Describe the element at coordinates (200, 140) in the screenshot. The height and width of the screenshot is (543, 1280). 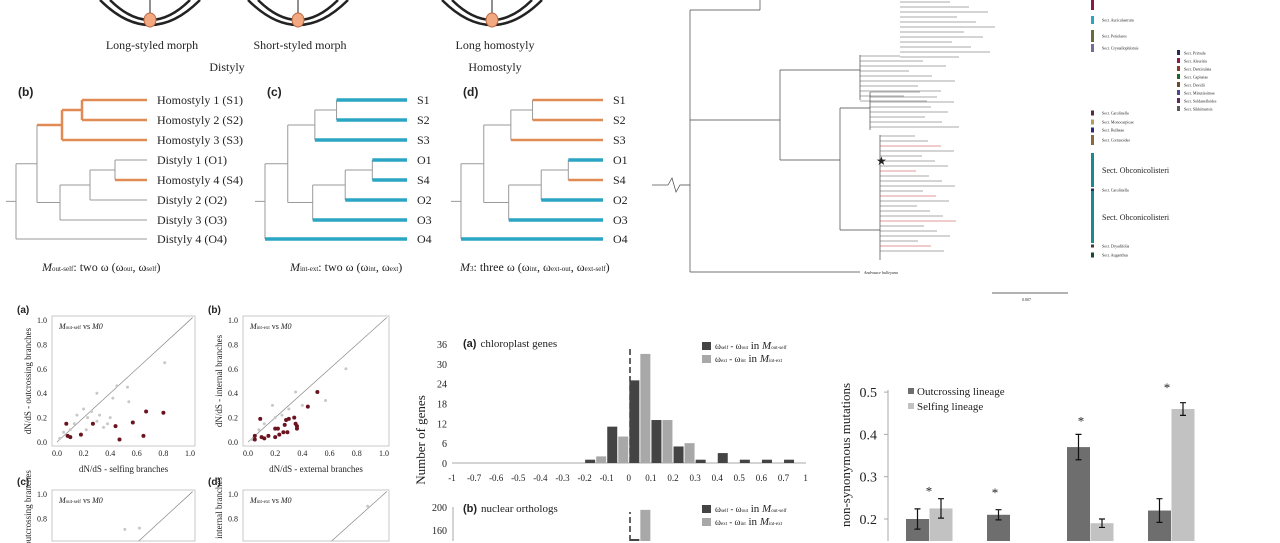
I see `tip-label: Homostyly 3 (S3)` at that location.